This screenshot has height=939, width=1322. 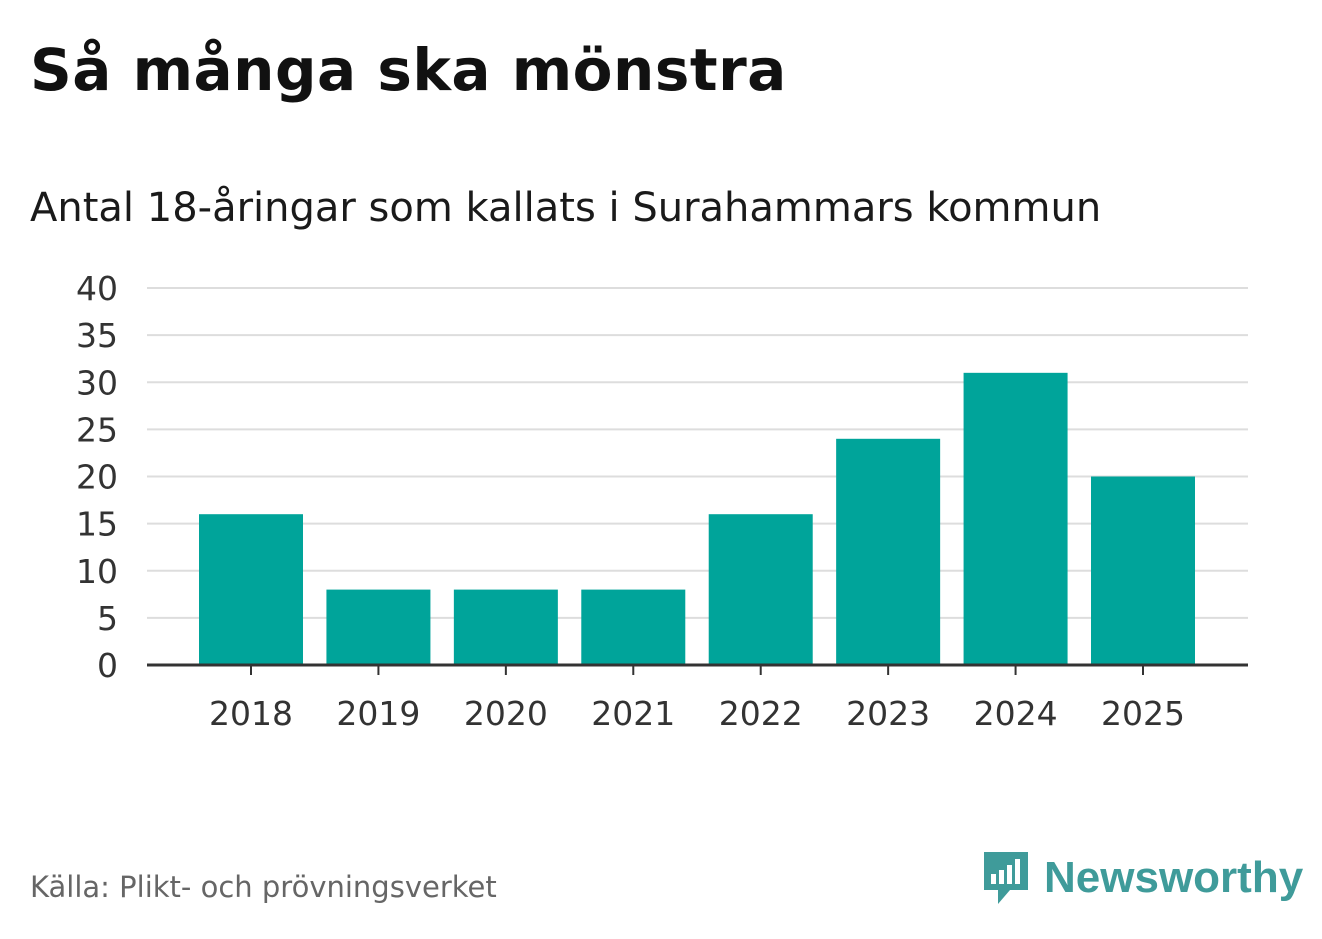 I want to click on source-note: Källa: Plikt- och prövningsverket, so click(x=263, y=887).